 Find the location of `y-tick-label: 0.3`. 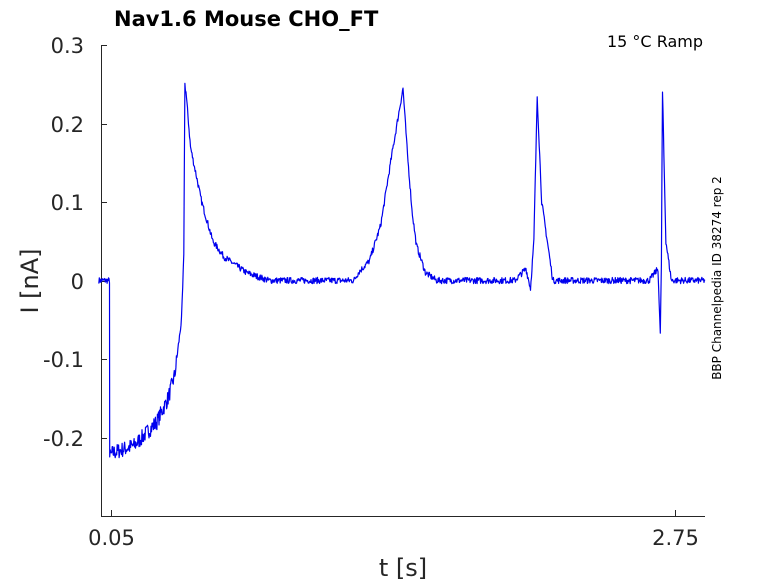

y-tick-label: 0.3 is located at coordinates (67, 46).